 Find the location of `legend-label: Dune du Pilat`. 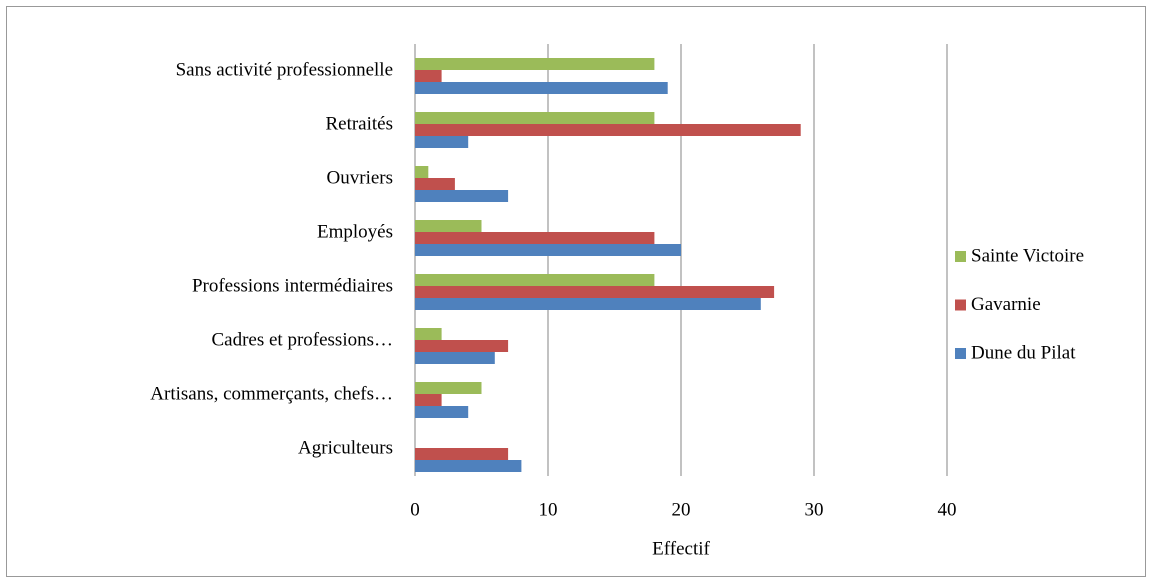

legend-label: Dune du Pilat is located at coordinates (1023, 352).